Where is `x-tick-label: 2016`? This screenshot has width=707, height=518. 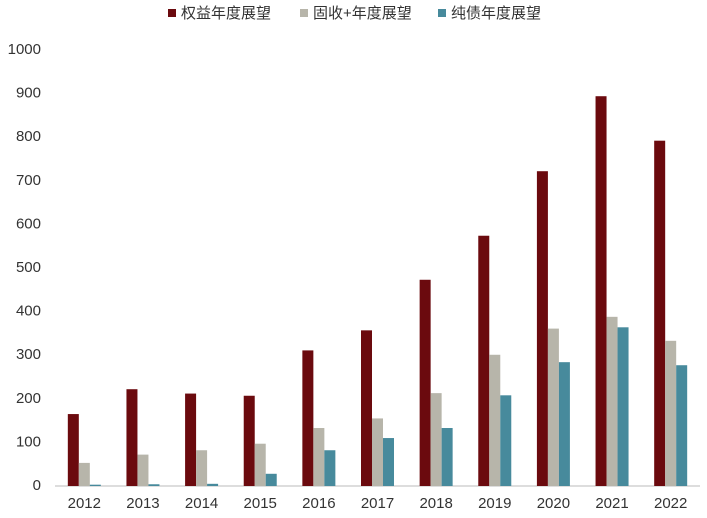
x-tick-label: 2016 is located at coordinates (318, 503).